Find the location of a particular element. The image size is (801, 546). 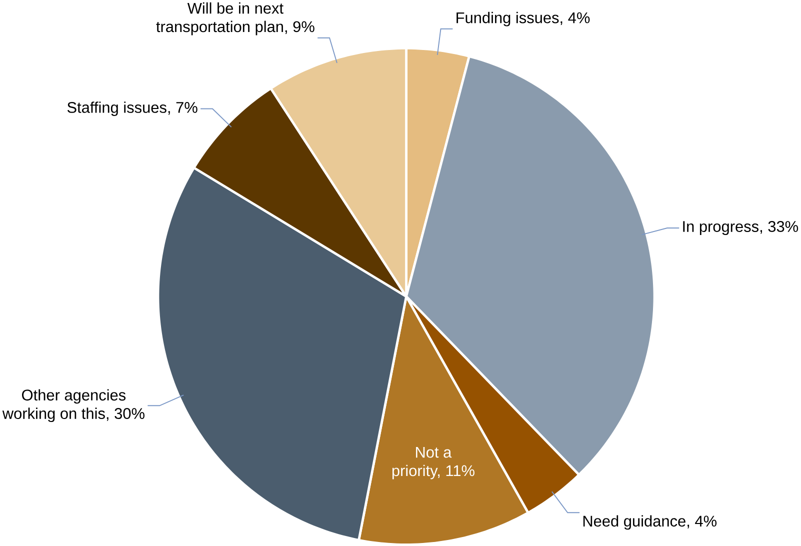

slice-label: In progress, 33% is located at coordinates (740, 228).